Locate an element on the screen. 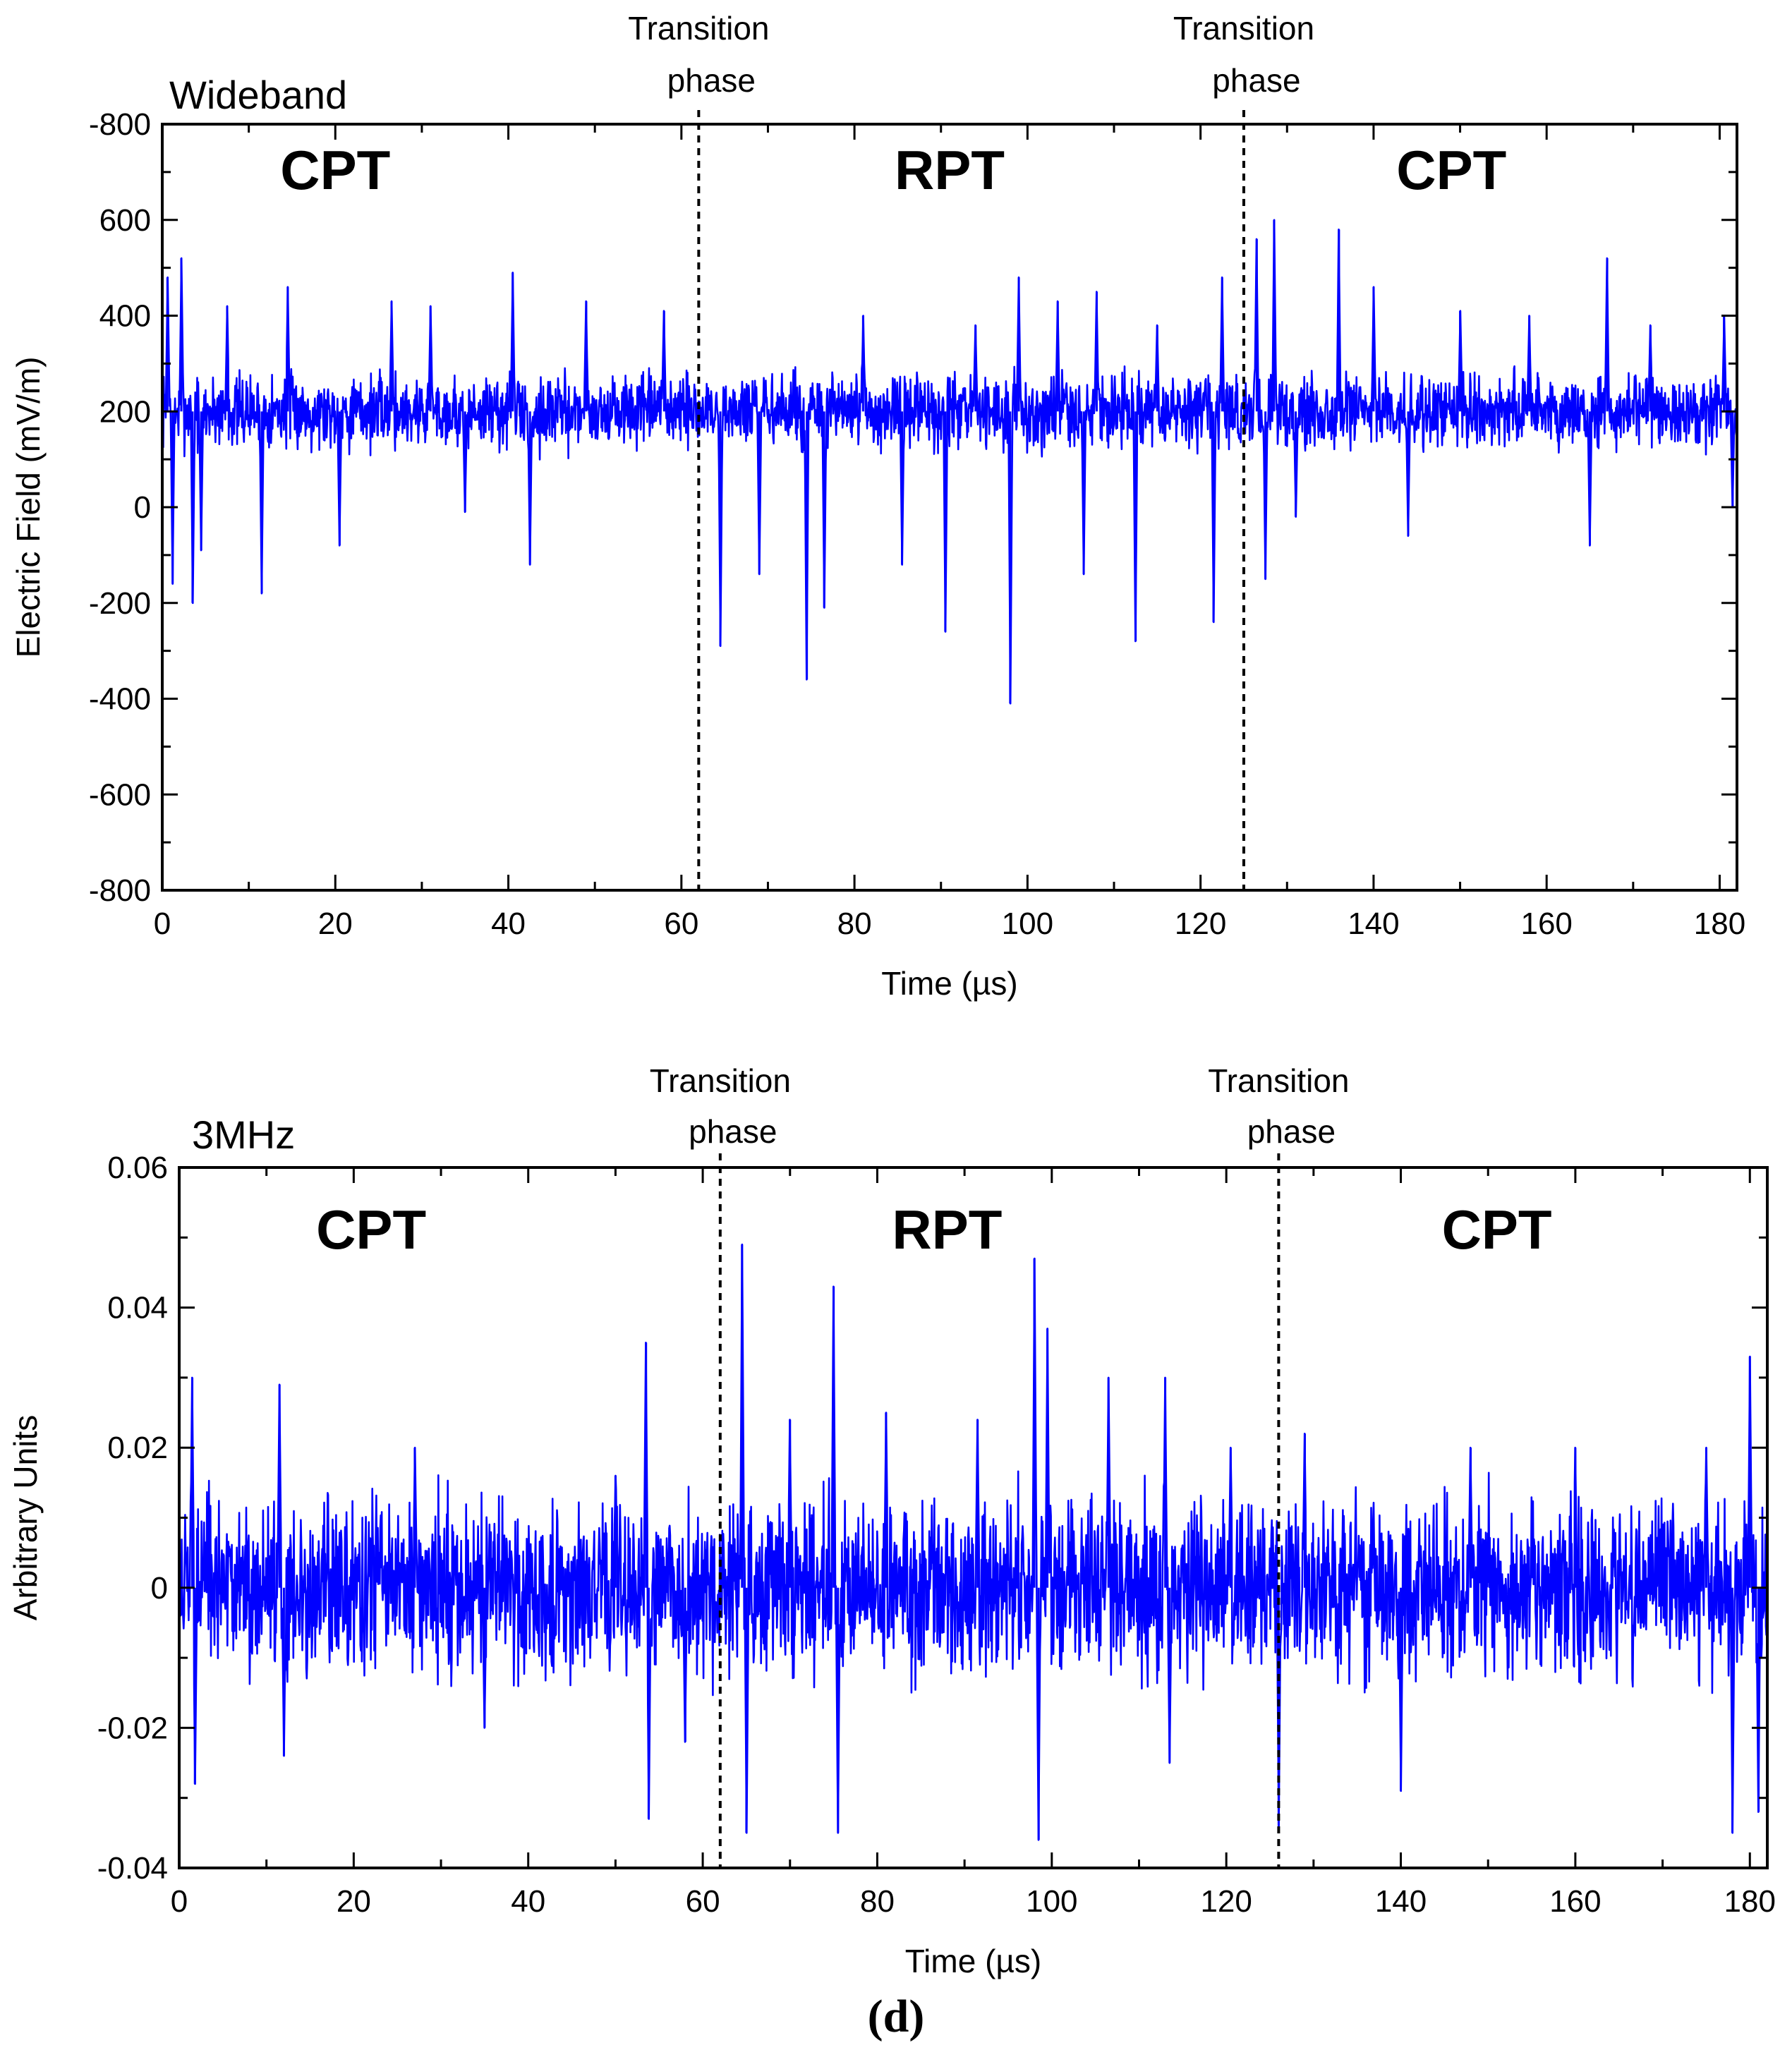 The image size is (1792, 2069). wideband-x-tick-label: 20 is located at coordinates (335, 923).